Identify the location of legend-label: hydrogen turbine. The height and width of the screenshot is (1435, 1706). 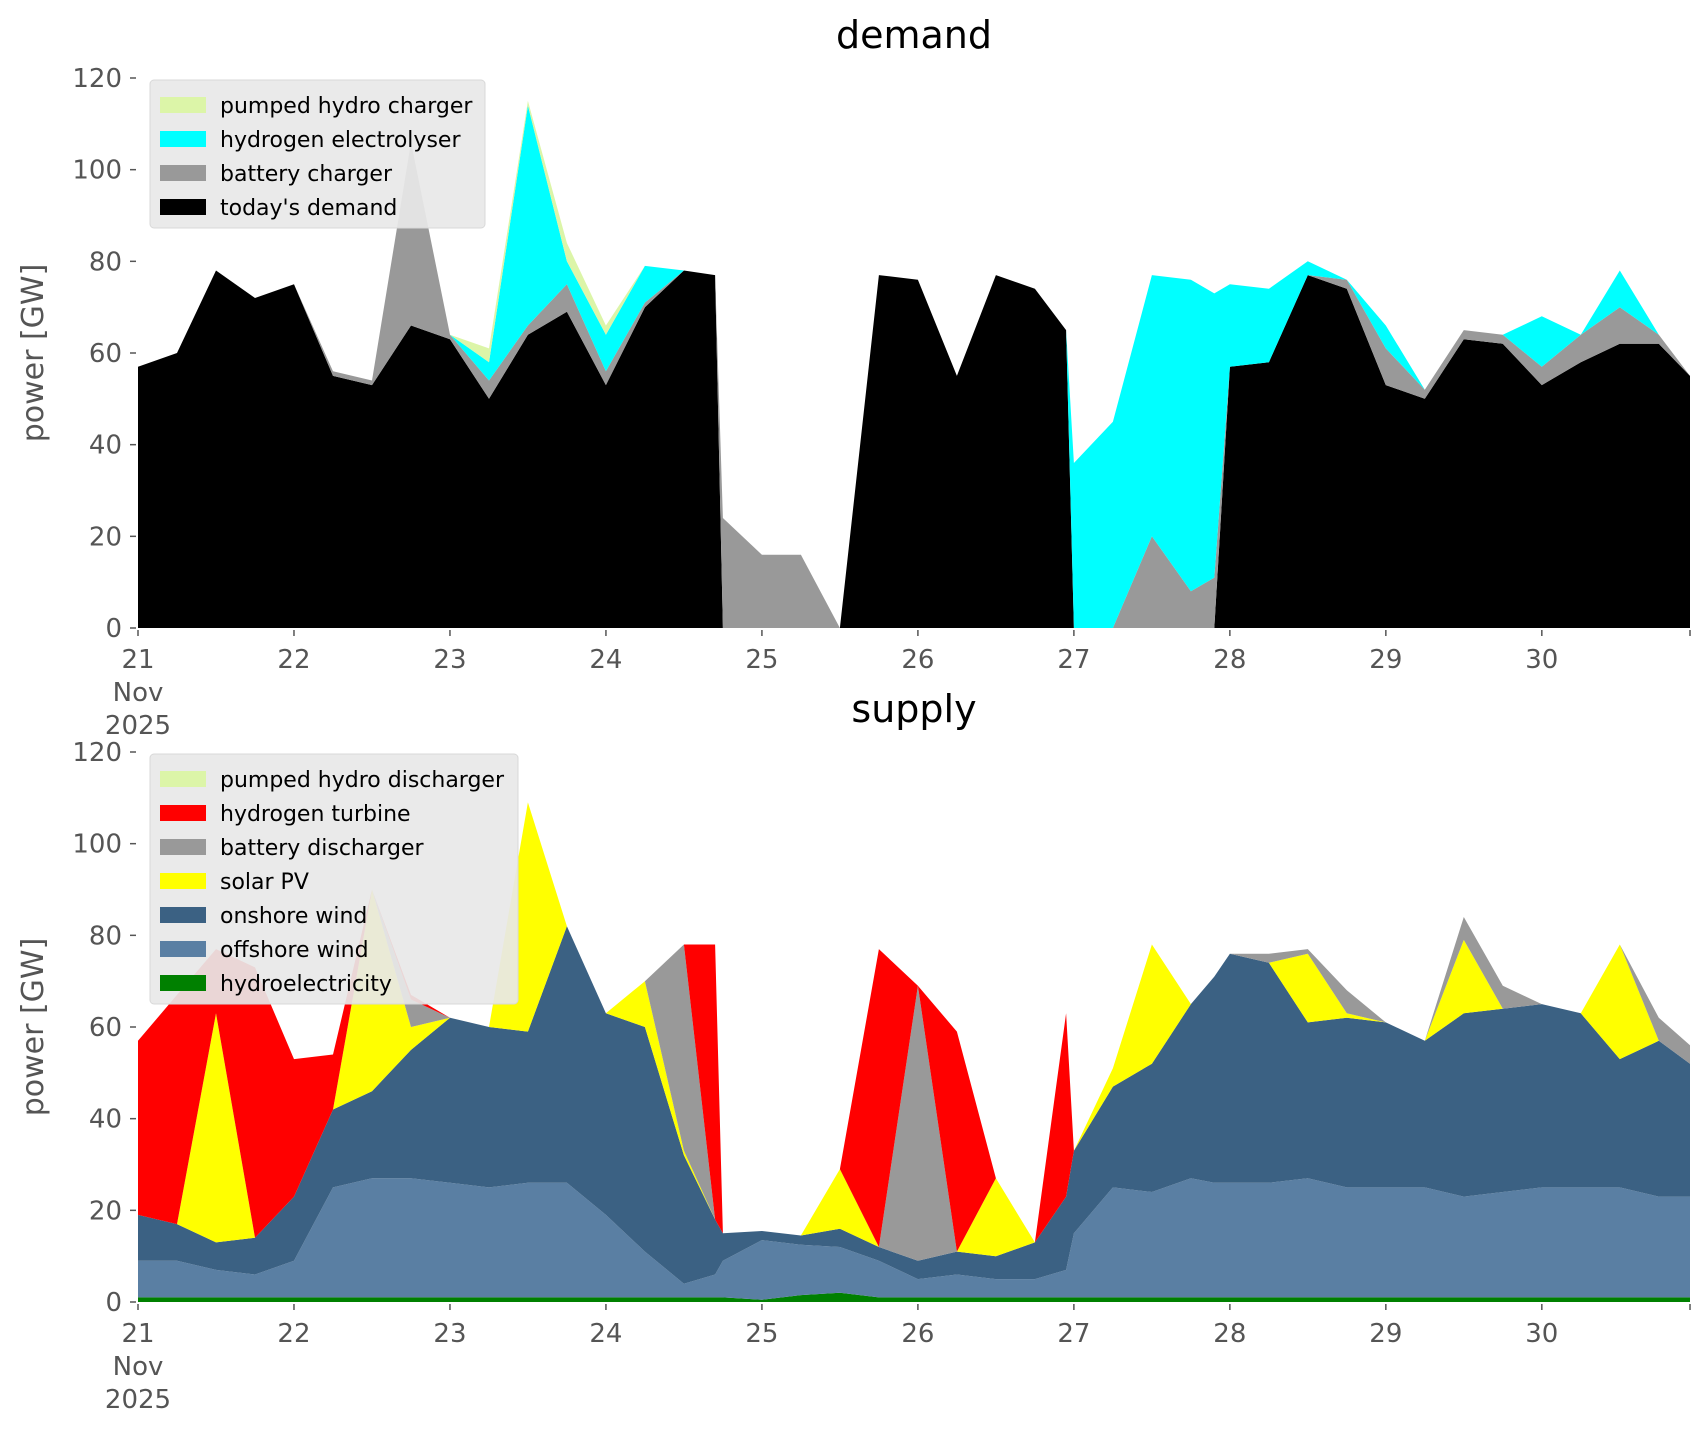
(315, 814).